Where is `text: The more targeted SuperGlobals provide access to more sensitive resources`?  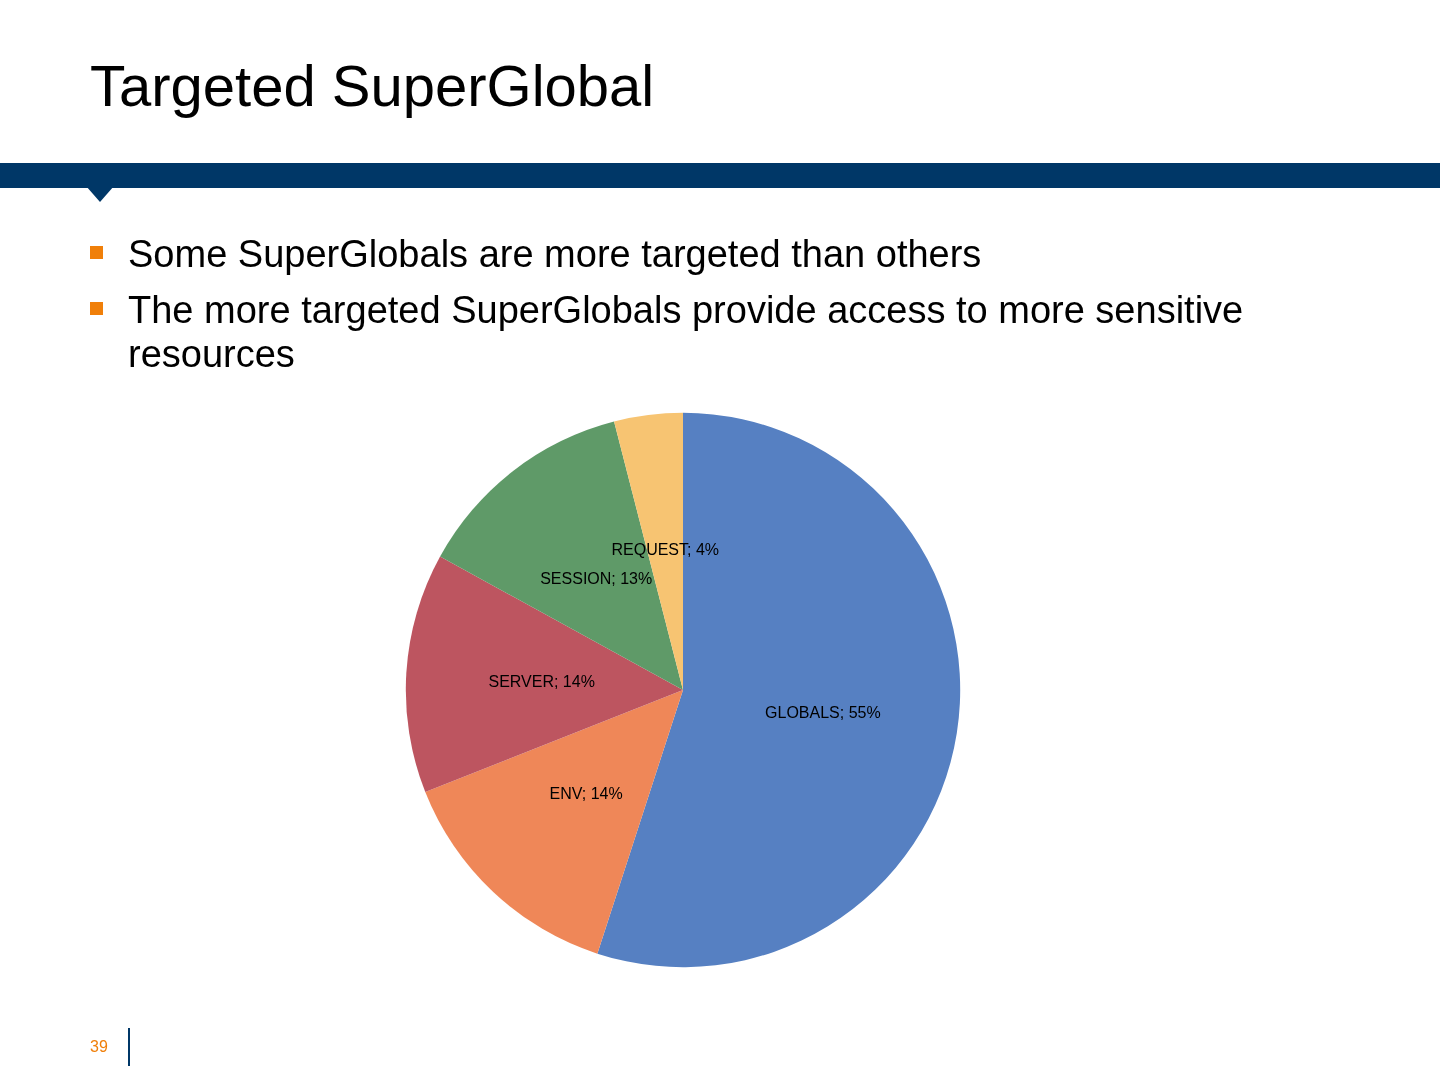 text: The more targeted SuperGlobals provide access to more sensitive resources is located at coordinates (686, 332).